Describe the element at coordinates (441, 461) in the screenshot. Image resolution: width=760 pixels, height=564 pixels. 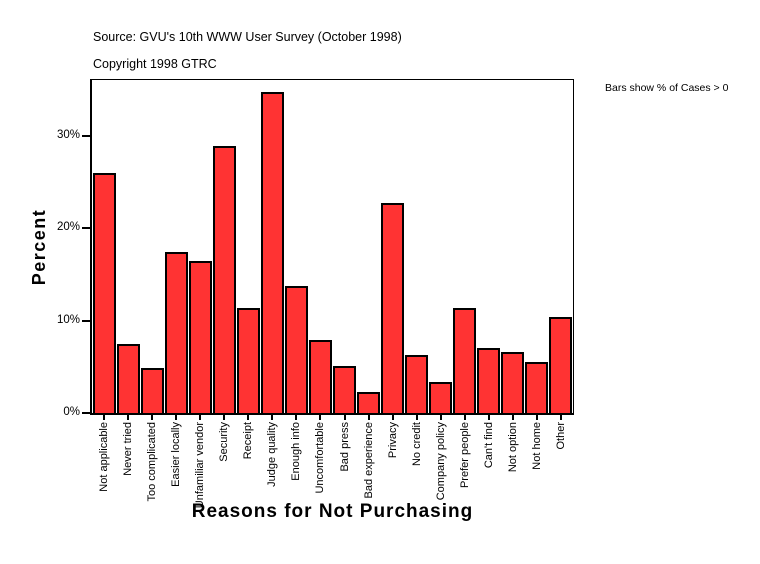
I see `x-tick-label: Company policy` at that location.